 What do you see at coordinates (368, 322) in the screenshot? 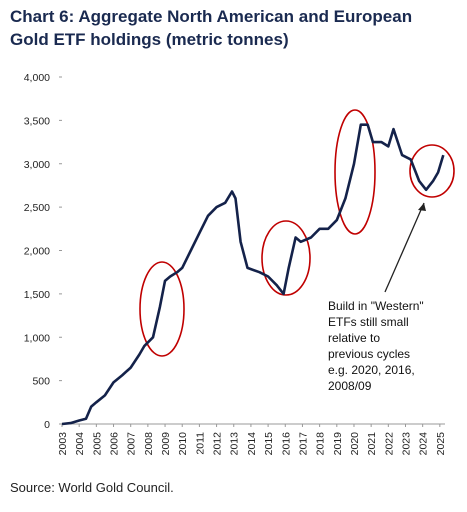
I see `annotation: ETFs still small` at bounding box center [368, 322].